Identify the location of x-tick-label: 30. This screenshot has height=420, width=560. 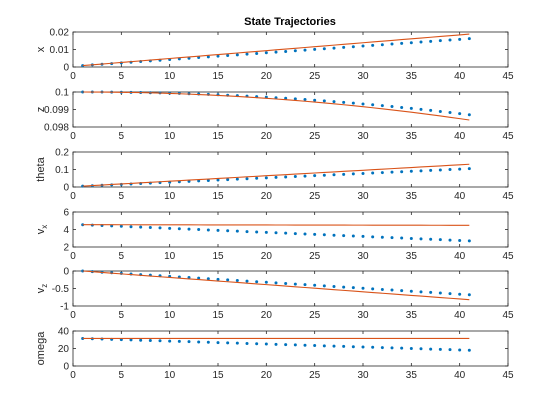
(363, 315).